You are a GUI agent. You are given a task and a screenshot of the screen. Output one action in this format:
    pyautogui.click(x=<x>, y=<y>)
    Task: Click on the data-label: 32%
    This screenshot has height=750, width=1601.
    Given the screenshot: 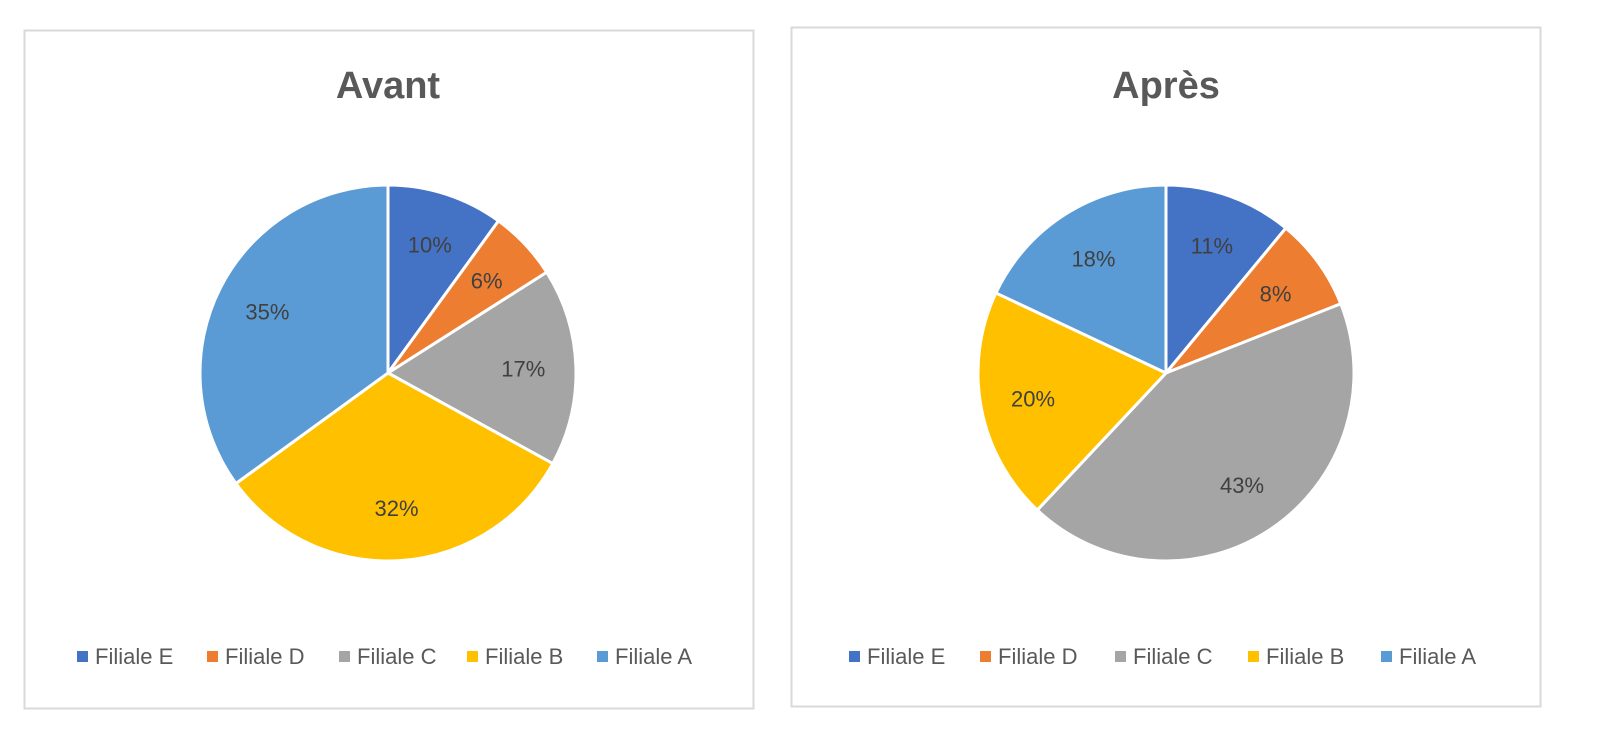 What is the action you would take?
    pyautogui.click(x=396, y=508)
    